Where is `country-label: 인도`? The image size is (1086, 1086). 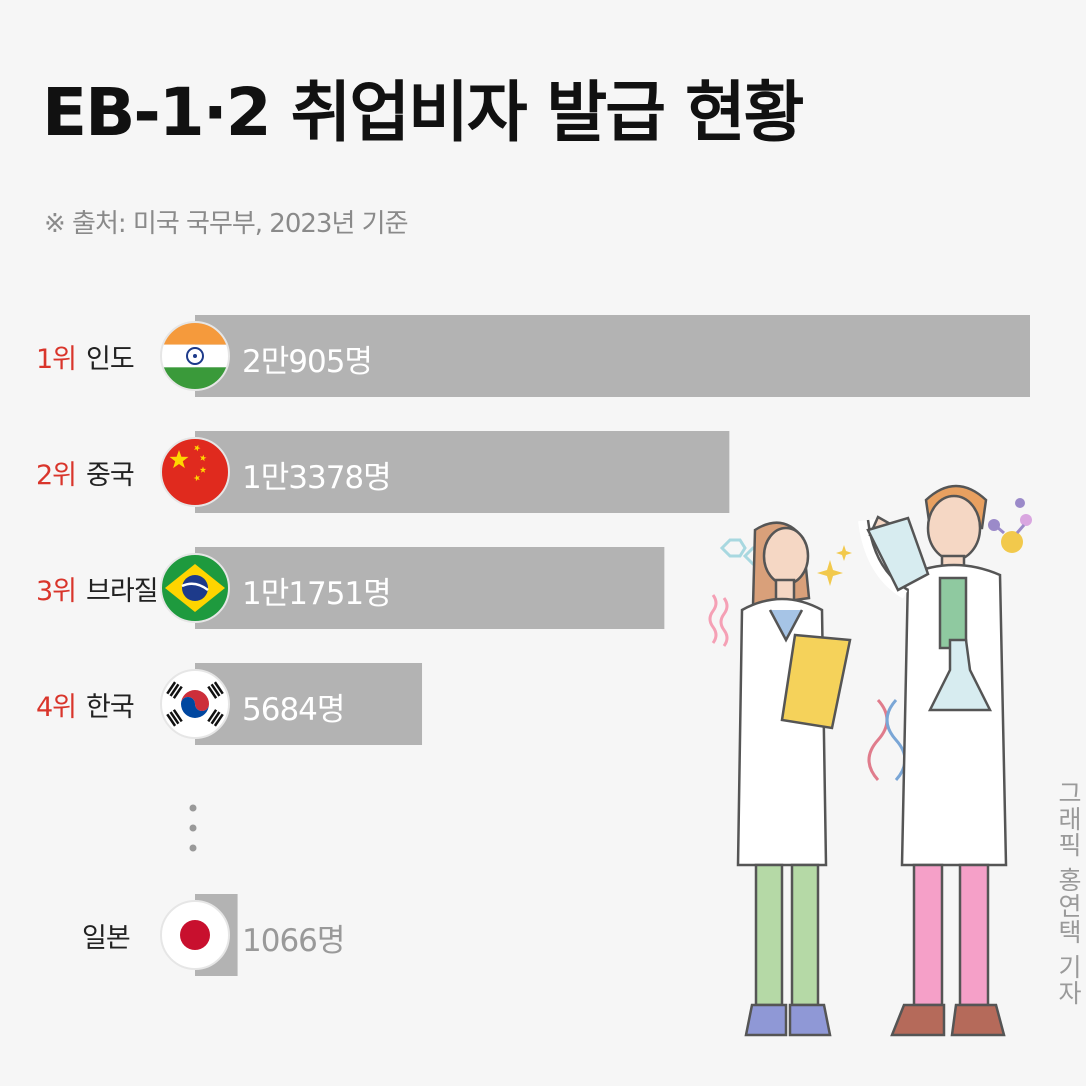 country-label: 인도 is located at coordinates (110, 359).